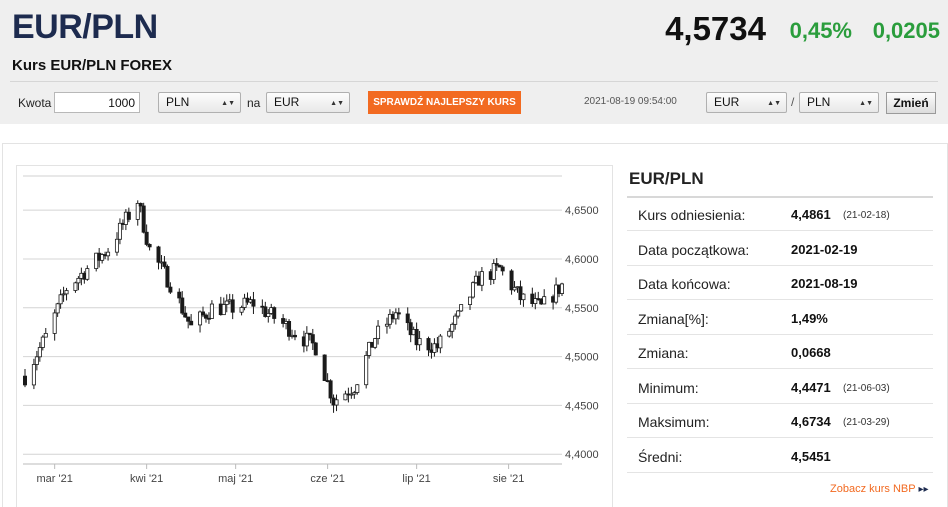  Describe the element at coordinates (97, 102) in the screenshot. I see `amount-input` at that location.